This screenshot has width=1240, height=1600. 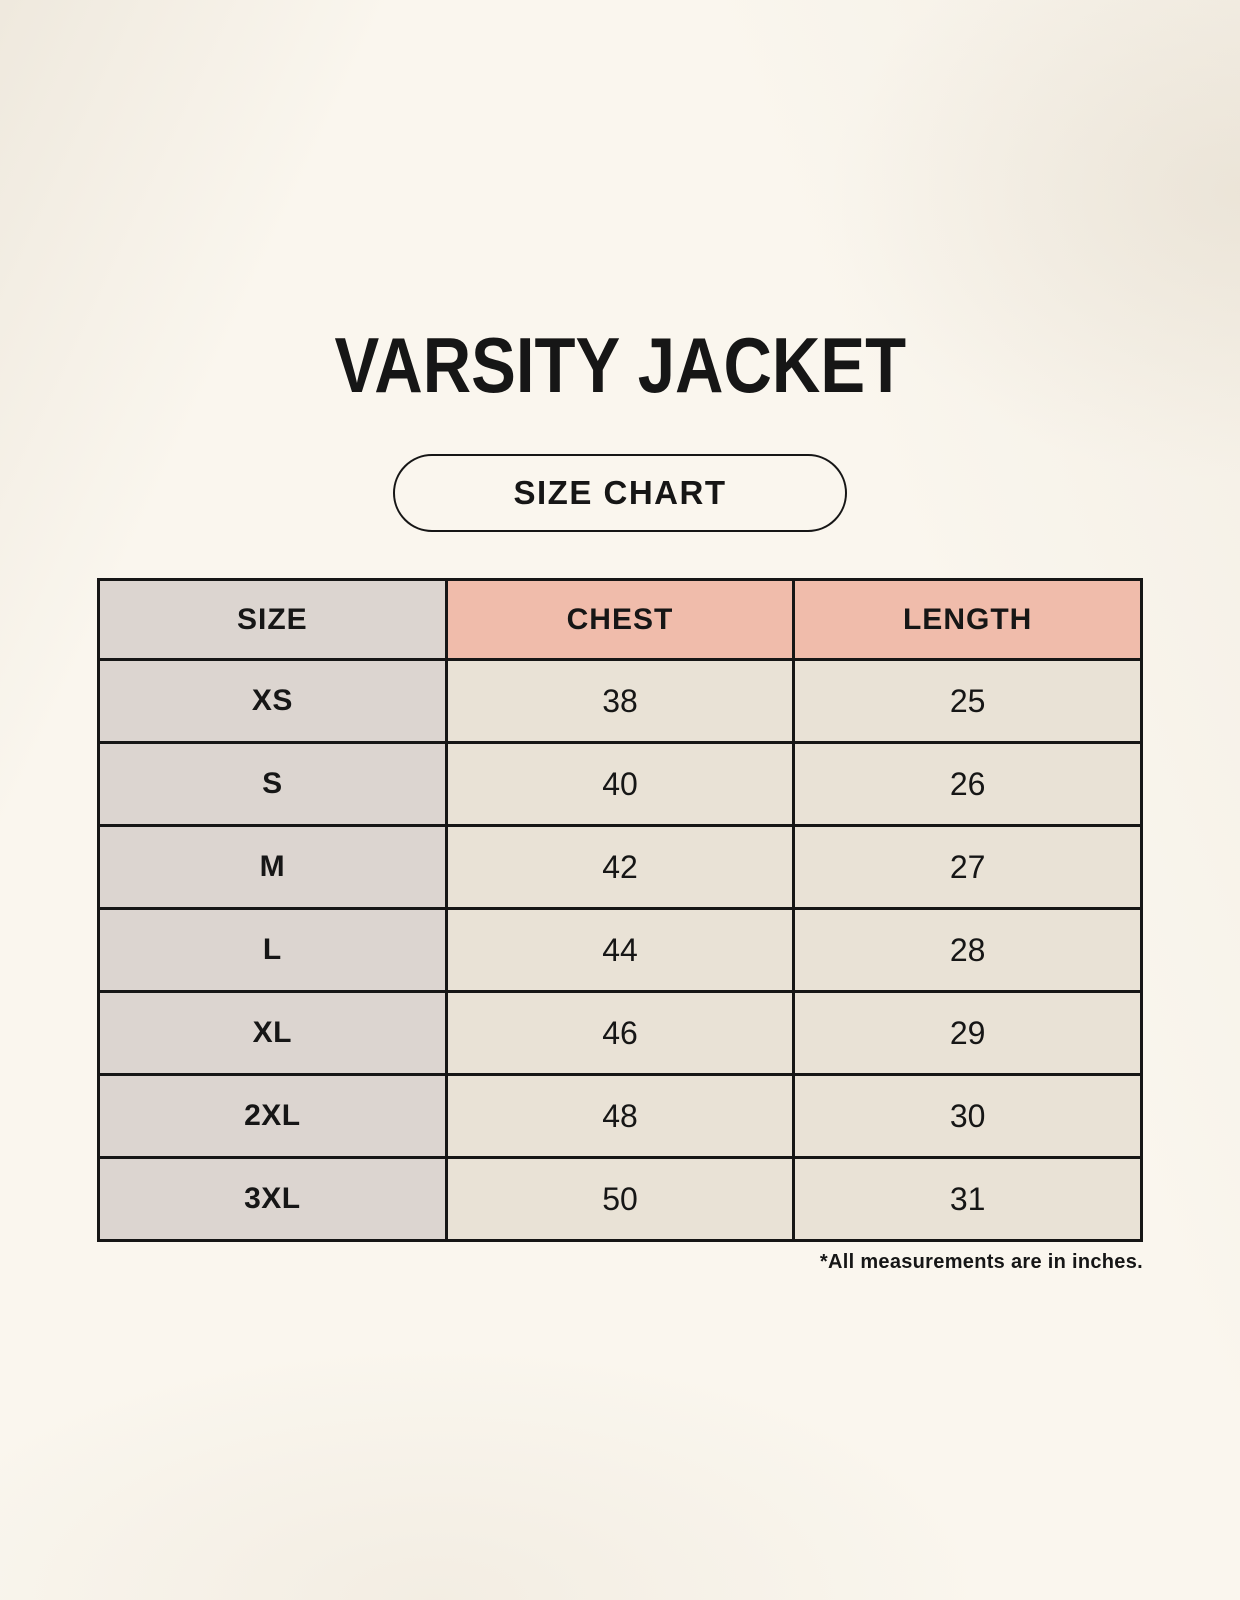 I want to click on measurements-footnote: *All measurements are in inches., so click(x=981, y=1262).